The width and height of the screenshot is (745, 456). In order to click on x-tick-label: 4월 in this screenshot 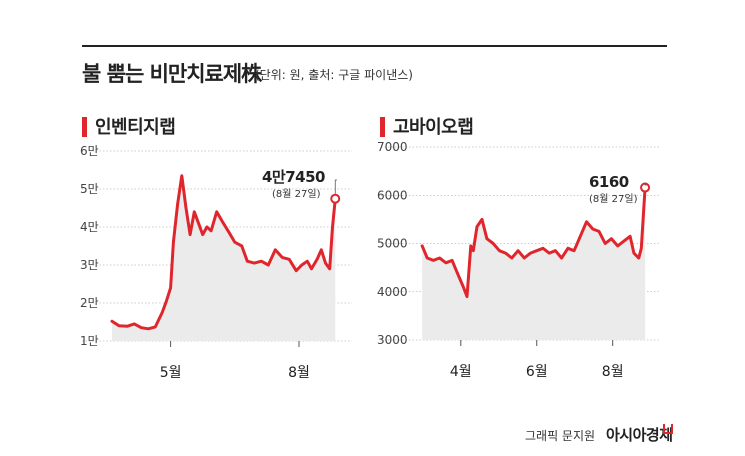, I will do `click(461, 372)`.